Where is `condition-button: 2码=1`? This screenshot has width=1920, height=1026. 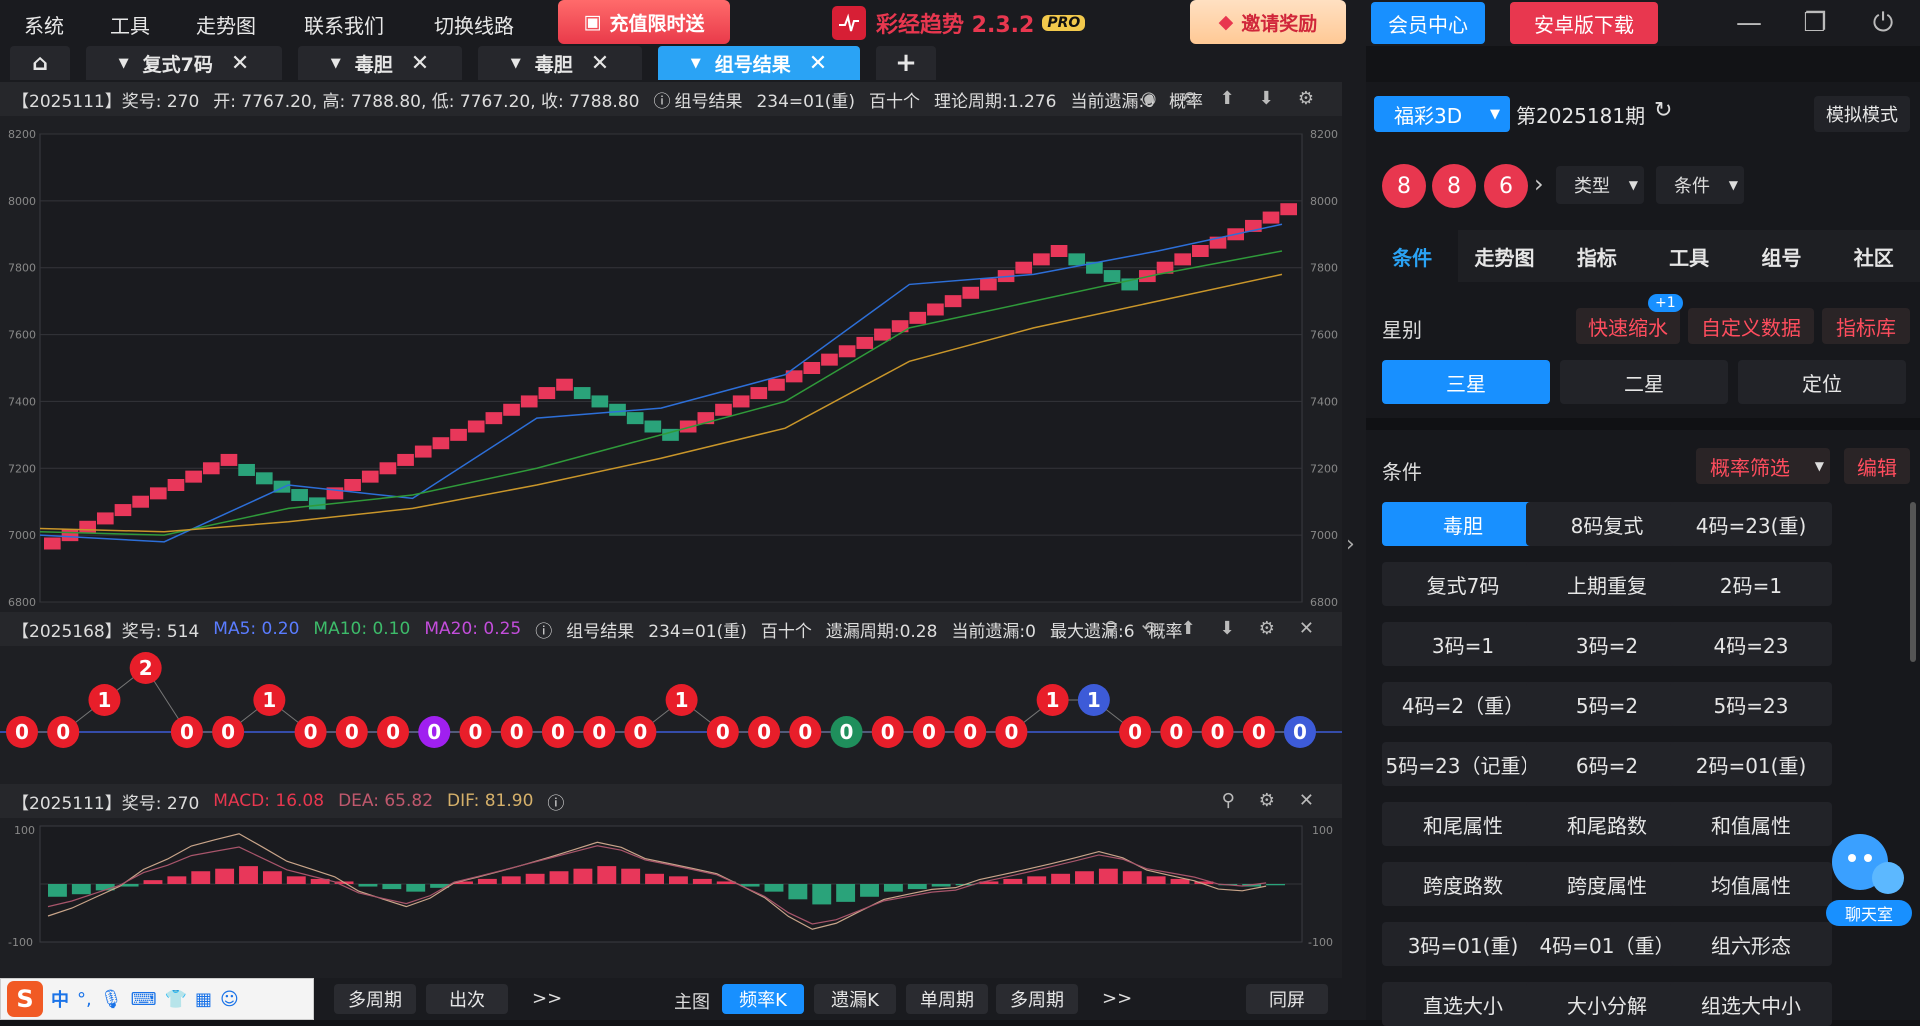
condition-button: 2码=1 is located at coordinates (1751, 584).